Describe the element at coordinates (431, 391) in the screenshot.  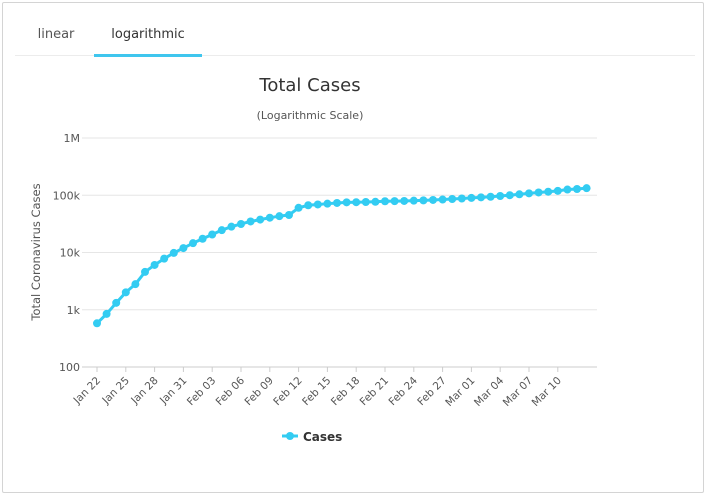
I see `x-tick-label: Feb 27` at that location.